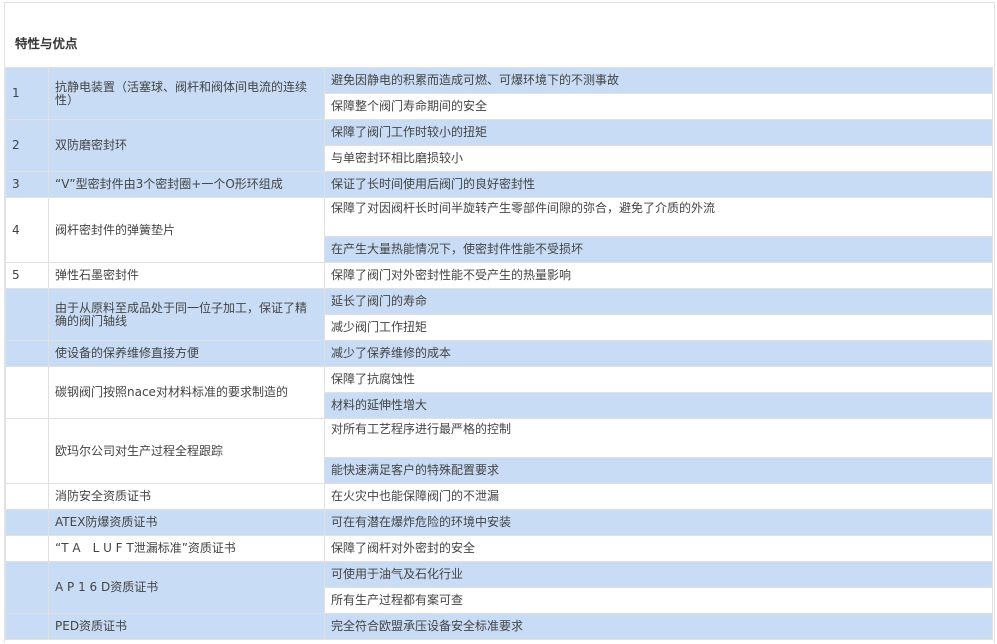 The width and height of the screenshot is (997, 644). Describe the element at coordinates (186, 626) in the screenshot. I see `feature-cell: PED资质证书` at that location.